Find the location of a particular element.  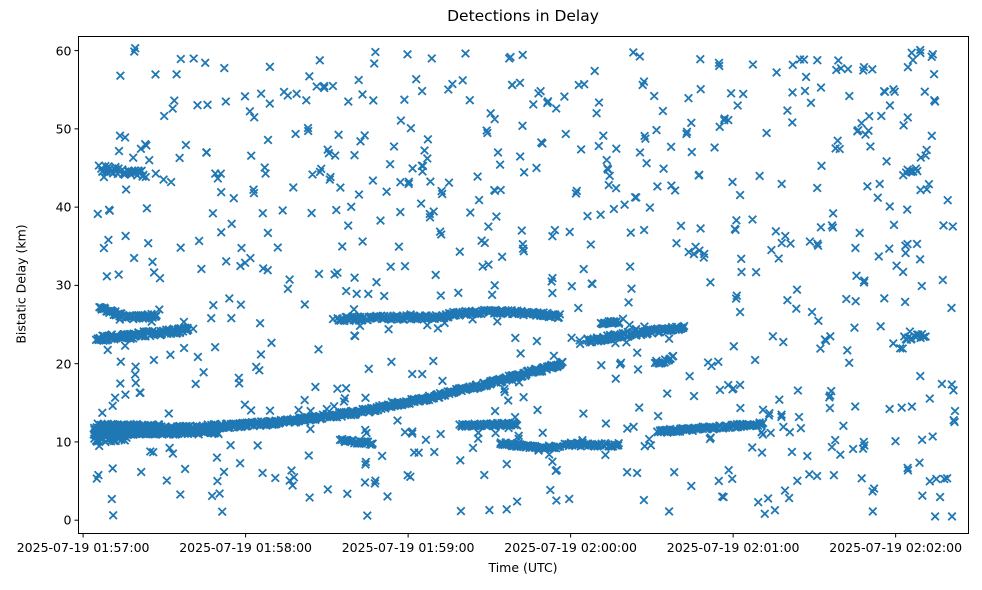

y-tick-label: 60 is located at coordinates (63, 51).